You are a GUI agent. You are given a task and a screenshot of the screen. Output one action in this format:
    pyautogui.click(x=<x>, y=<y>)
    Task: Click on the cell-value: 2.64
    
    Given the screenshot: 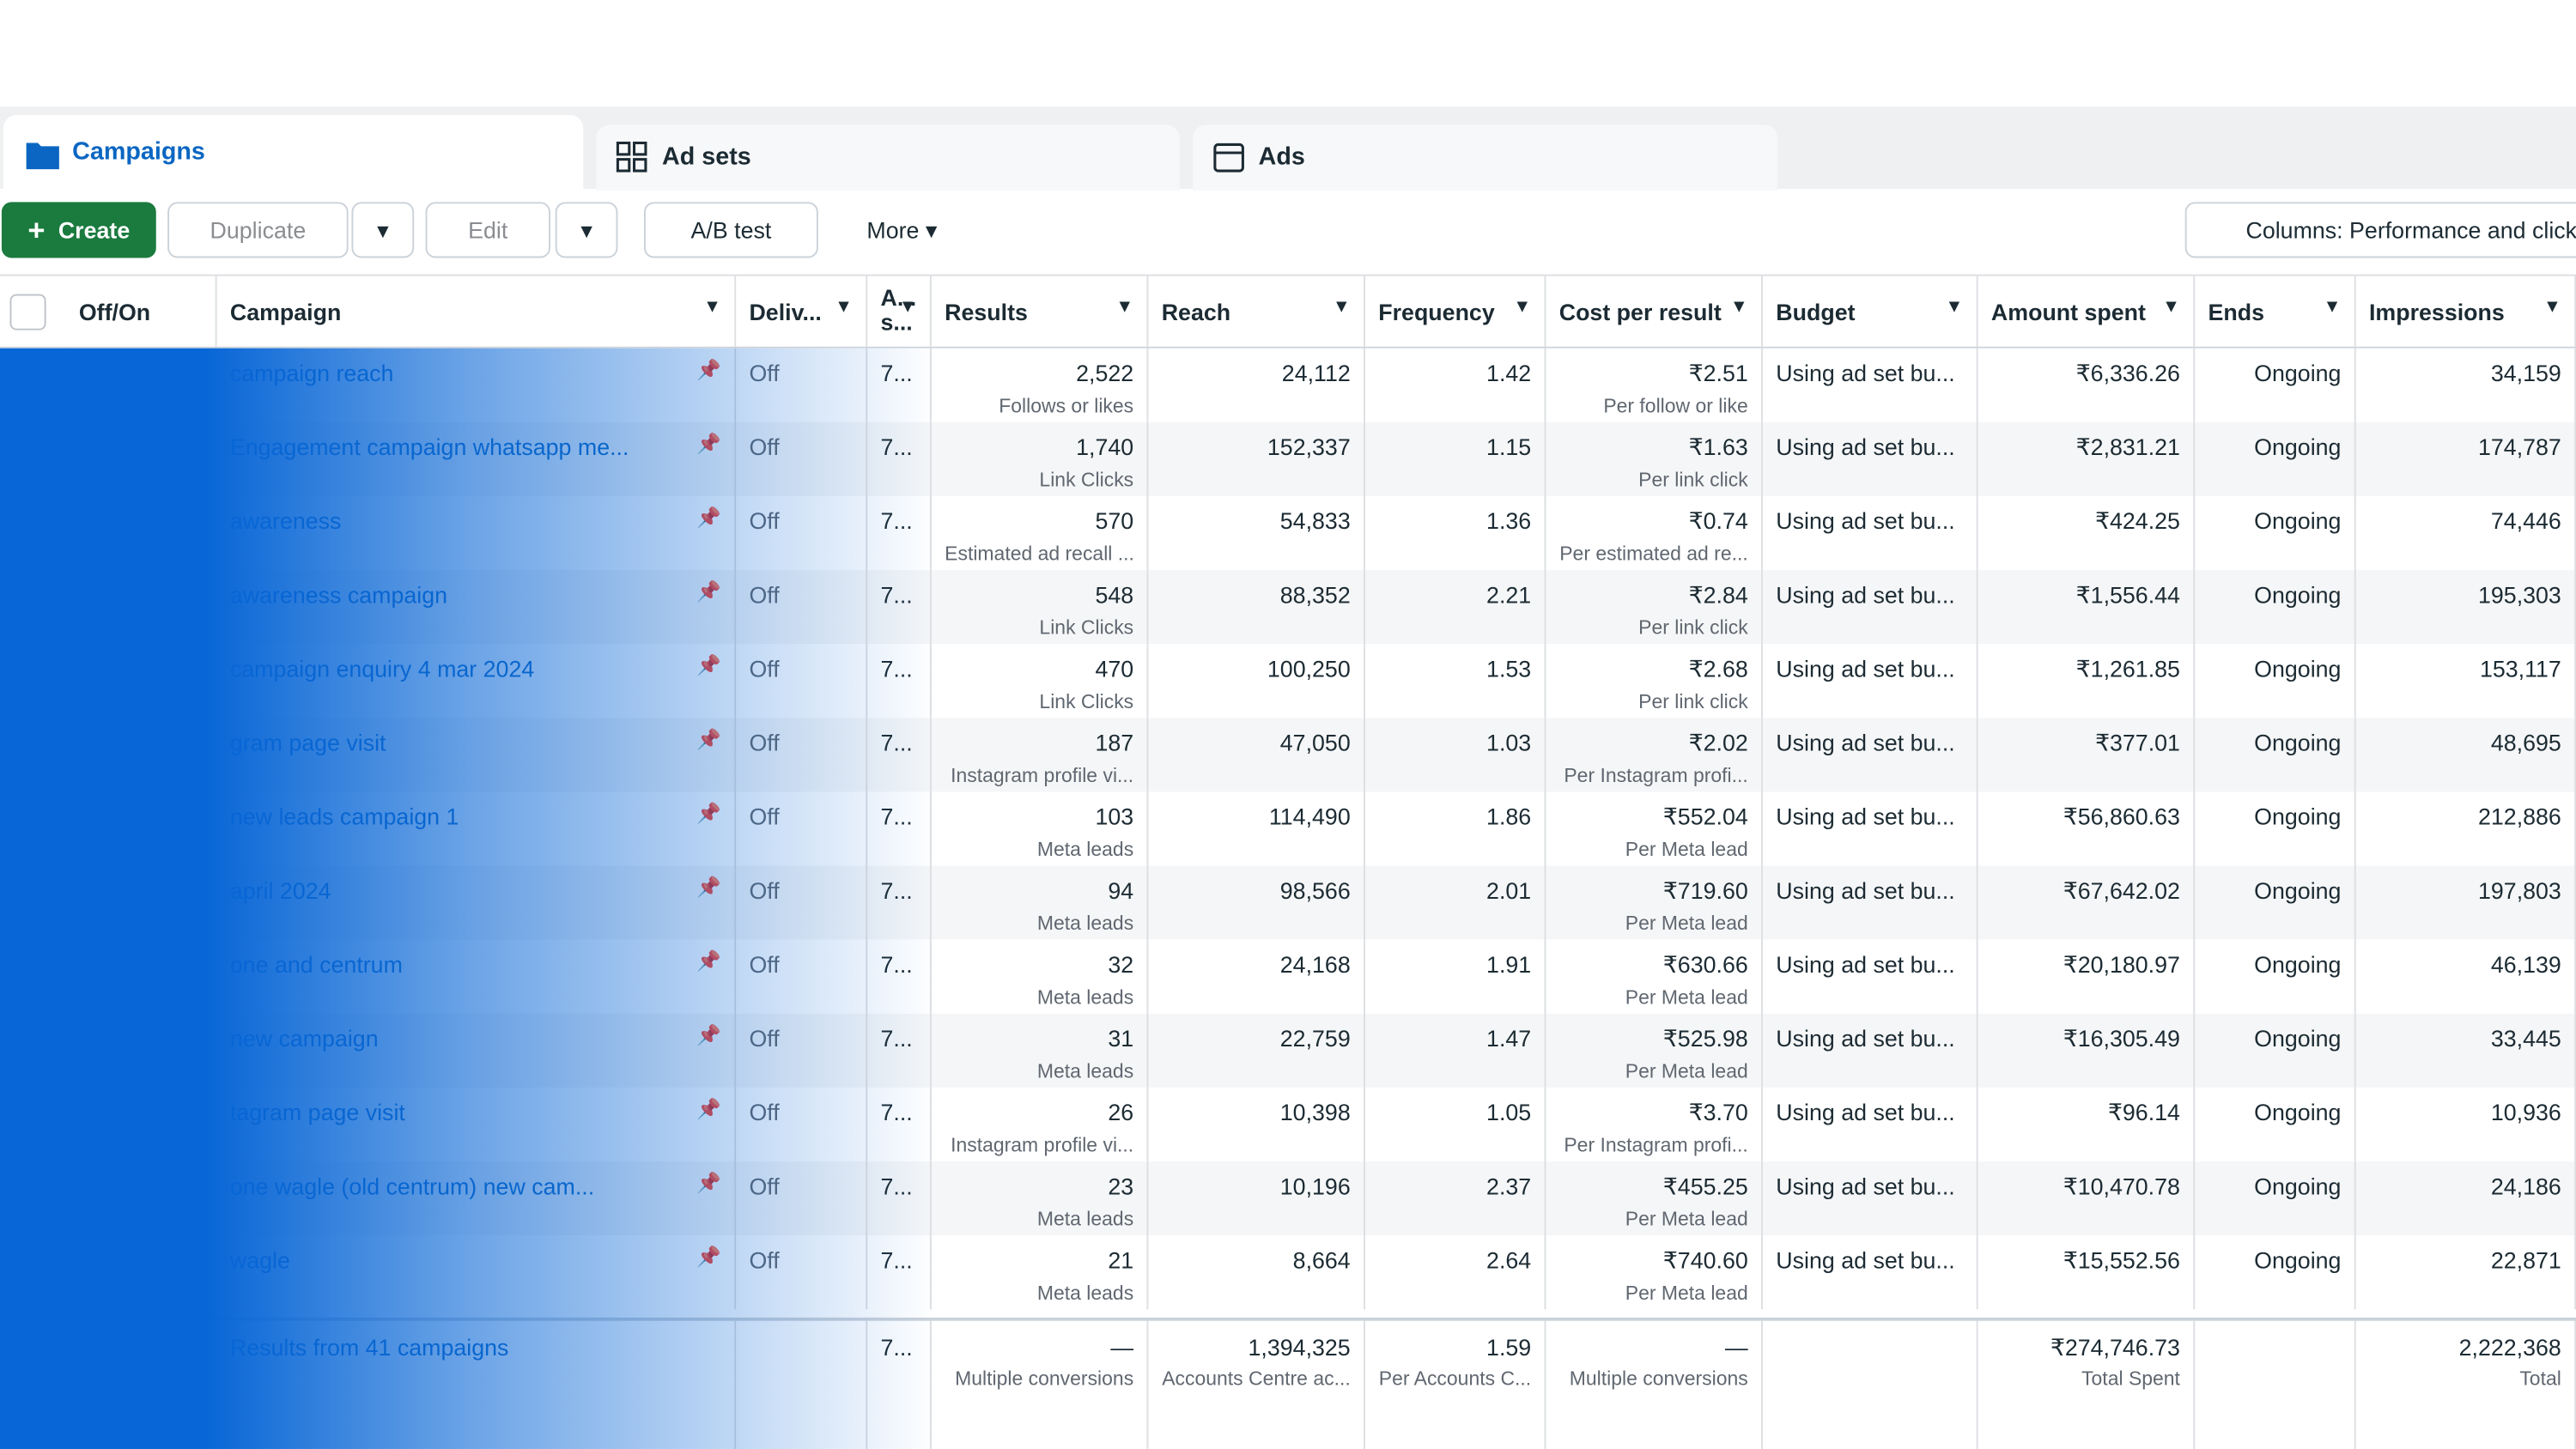 What is the action you would take?
    pyautogui.click(x=1509, y=1260)
    